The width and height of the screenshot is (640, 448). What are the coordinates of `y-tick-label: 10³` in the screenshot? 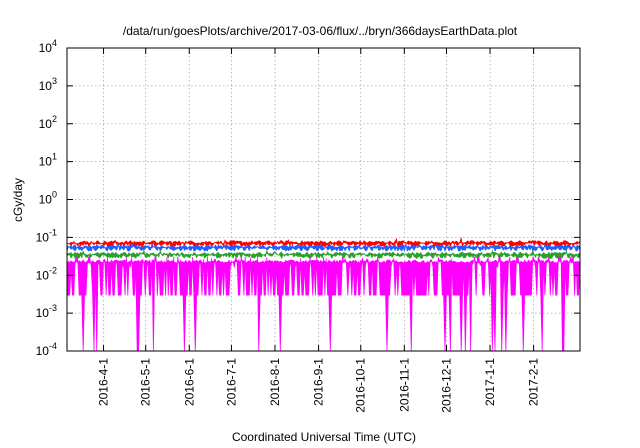 It's located at (48, 84).